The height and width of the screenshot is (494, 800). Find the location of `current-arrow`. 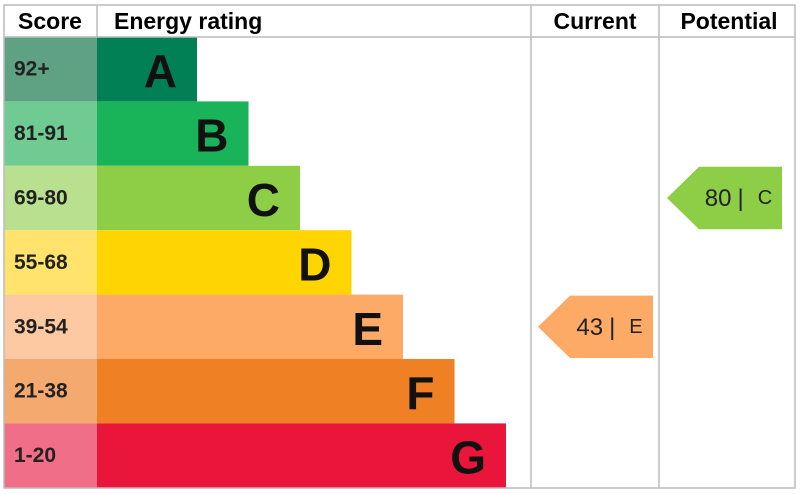

current-arrow is located at coordinates (595, 326).